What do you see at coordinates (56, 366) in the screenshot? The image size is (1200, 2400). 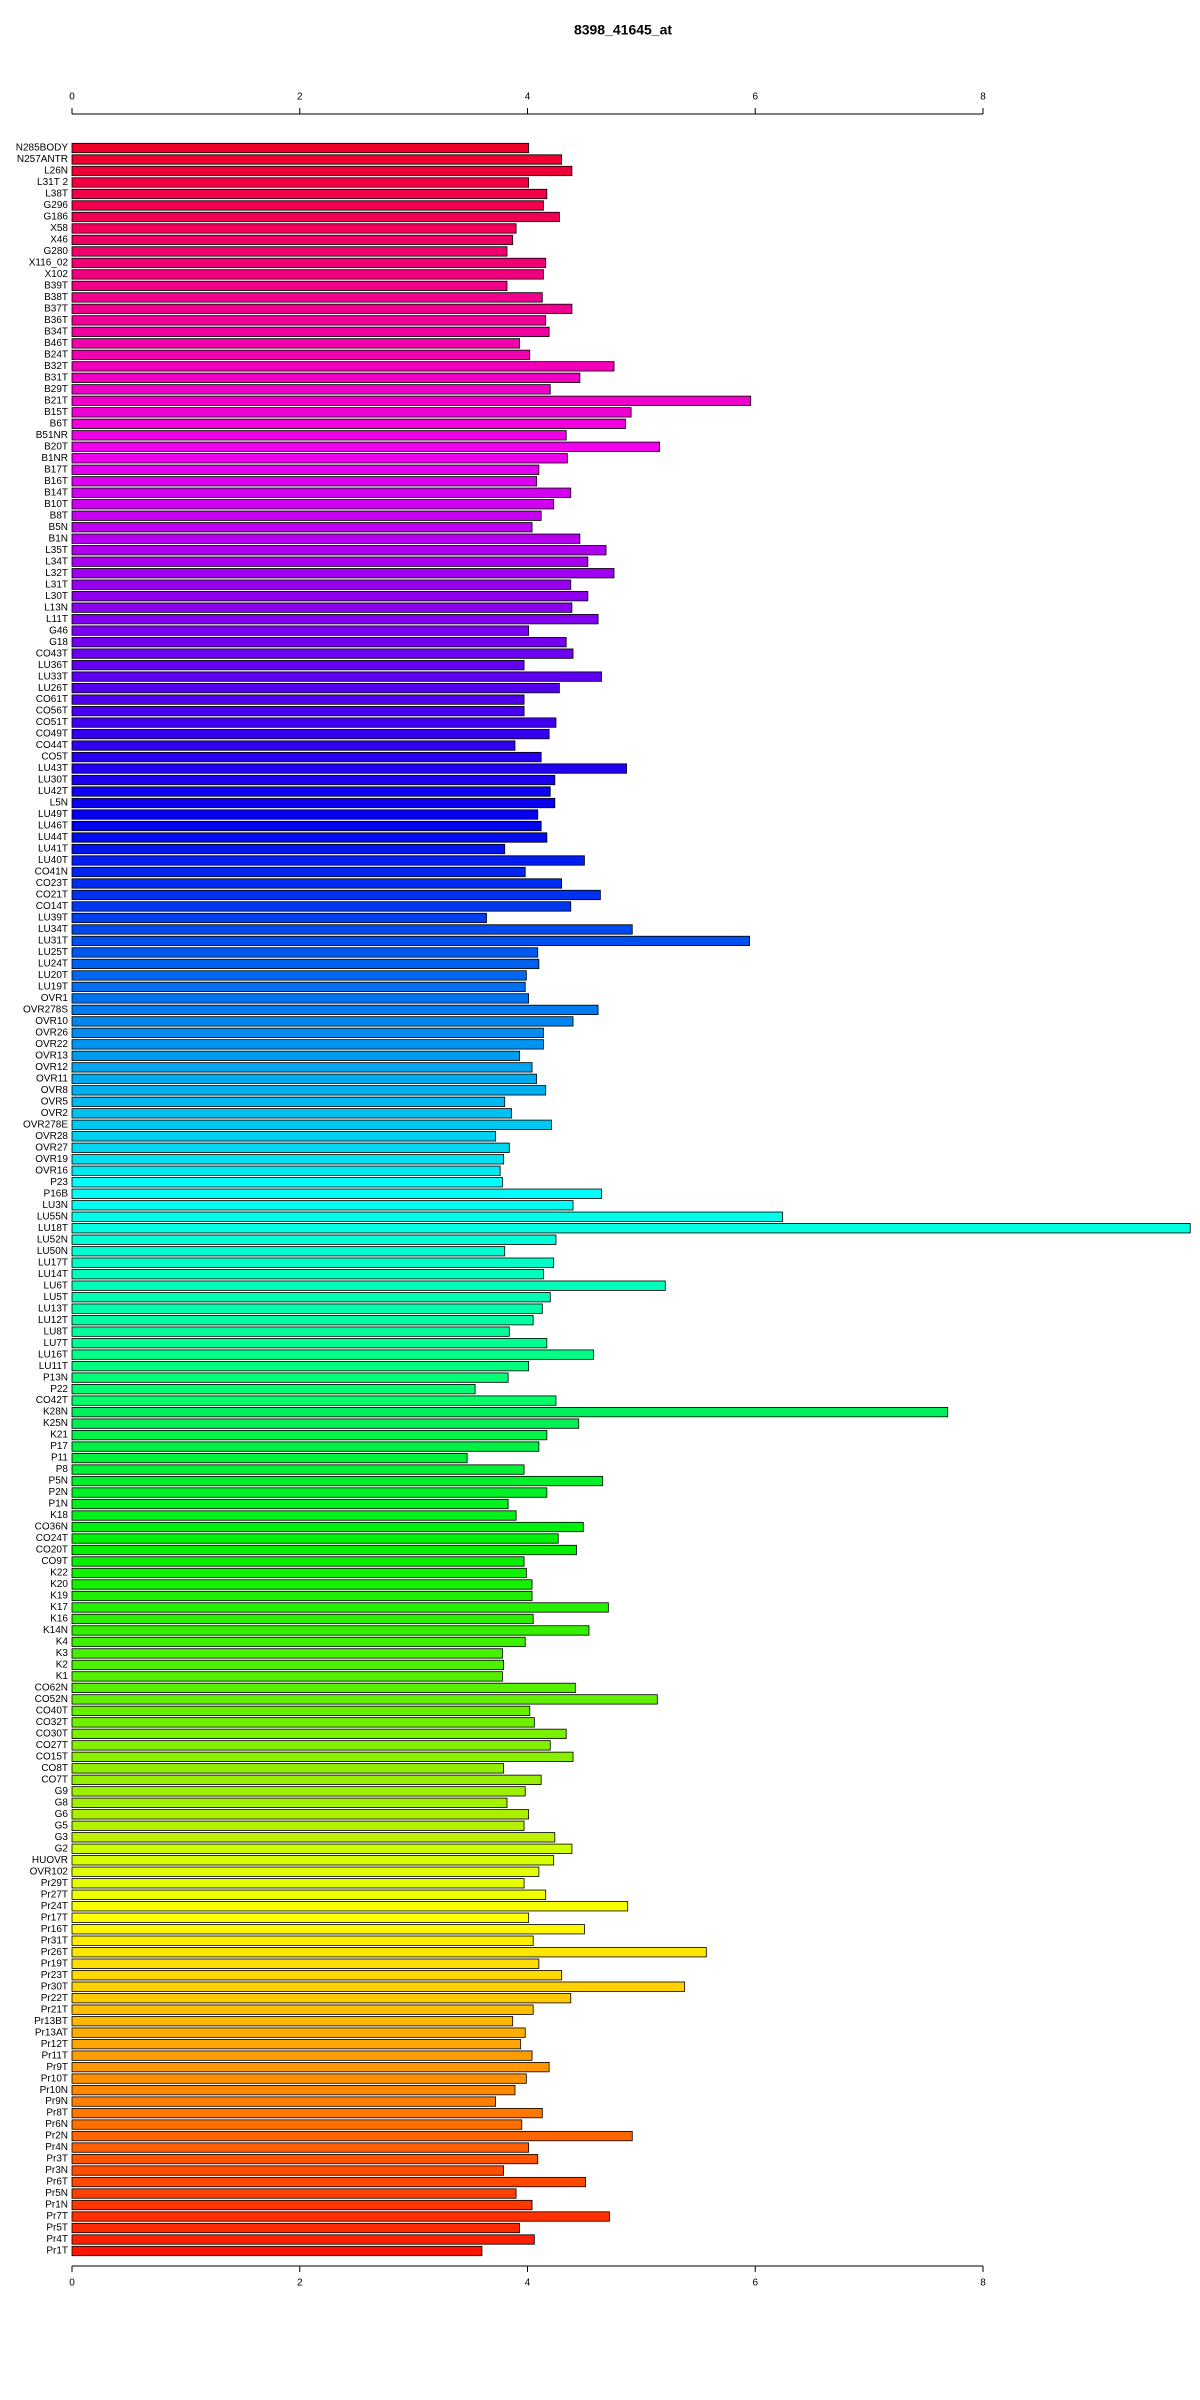 I see `y-tick-label: B32T` at bounding box center [56, 366].